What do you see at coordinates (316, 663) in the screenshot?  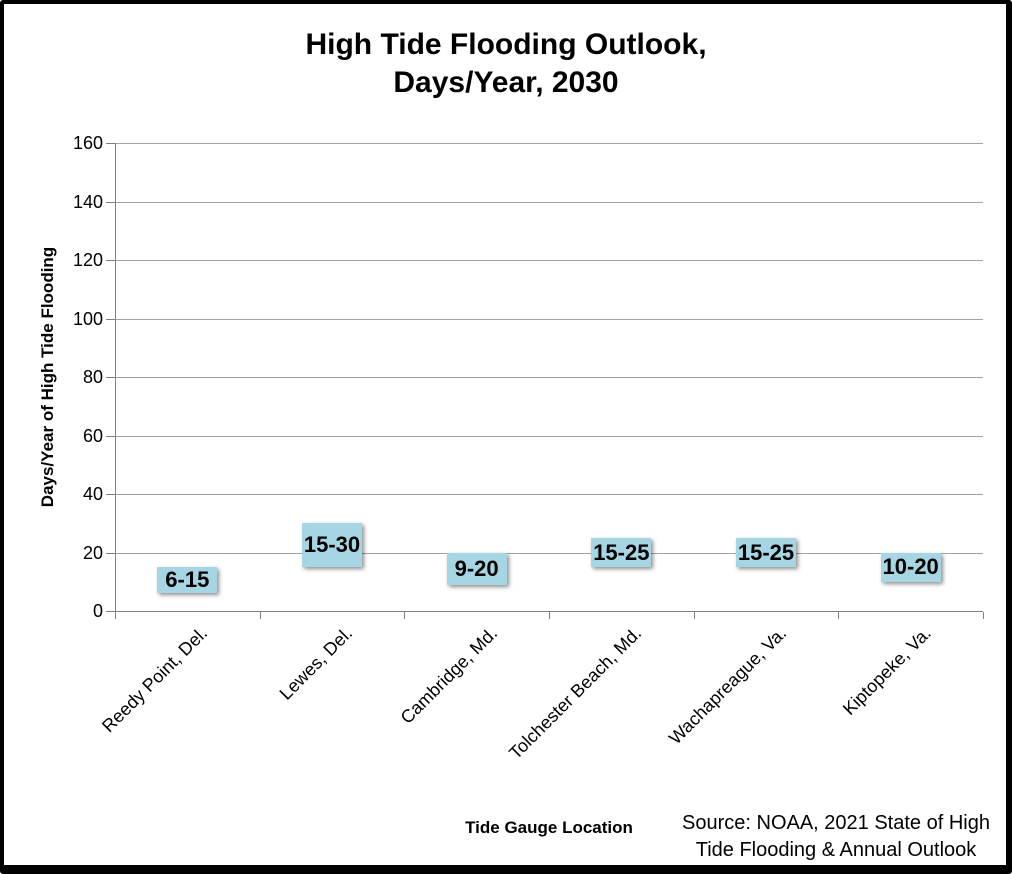 I see `category-label: Lewes, Del.` at bounding box center [316, 663].